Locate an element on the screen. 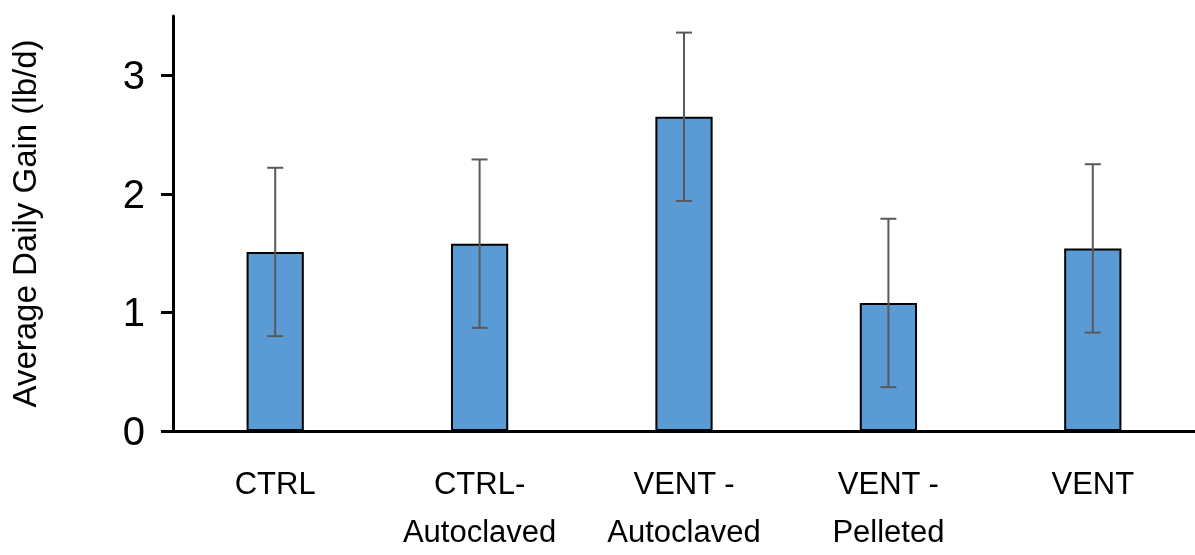  x-tick-label: VENT - Autoclaved is located at coordinates (684, 507).